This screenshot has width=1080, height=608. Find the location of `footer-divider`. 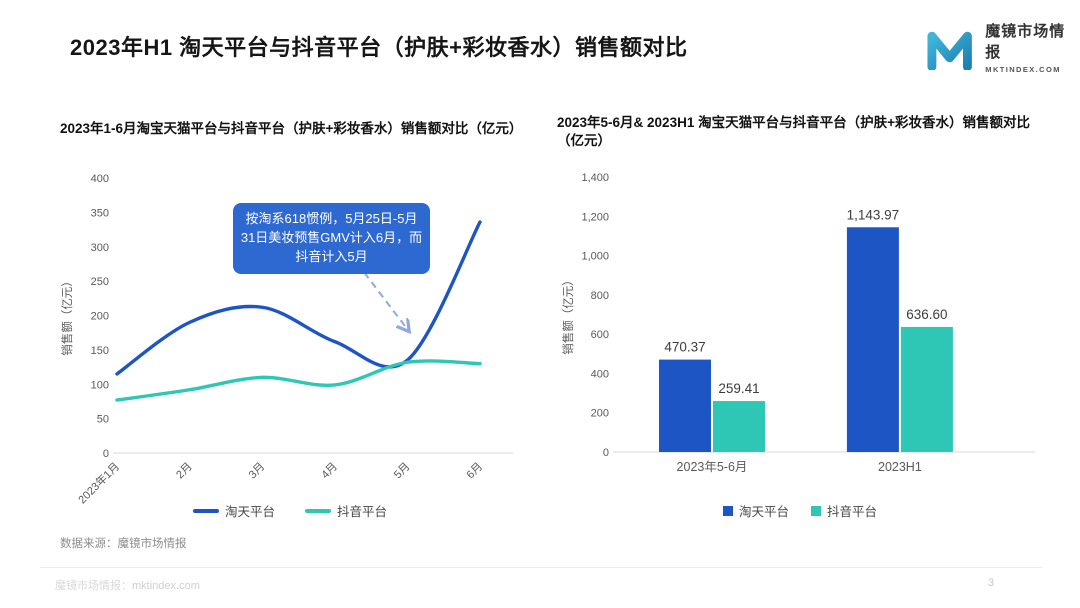

footer-divider is located at coordinates (541, 567).